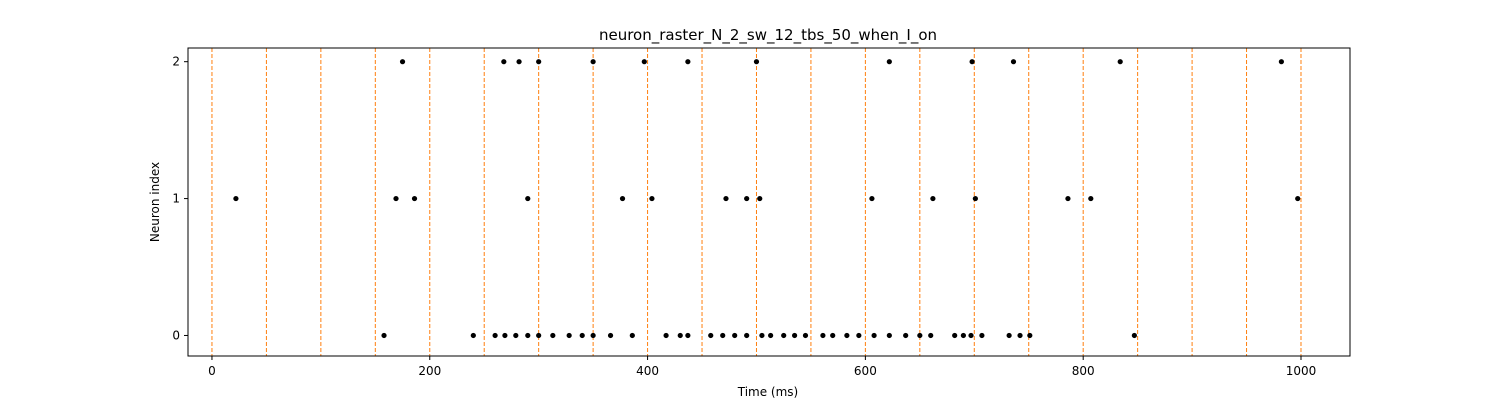 The height and width of the screenshot is (400, 1500). I want to click on x-tick-label-0: 0, so click(212, 371).